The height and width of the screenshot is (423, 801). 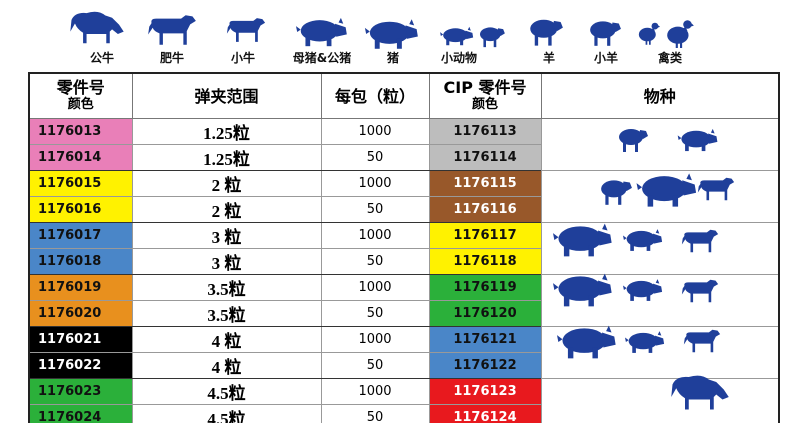 I want to click on animal-label: 羊, so click(x=549, y=57).